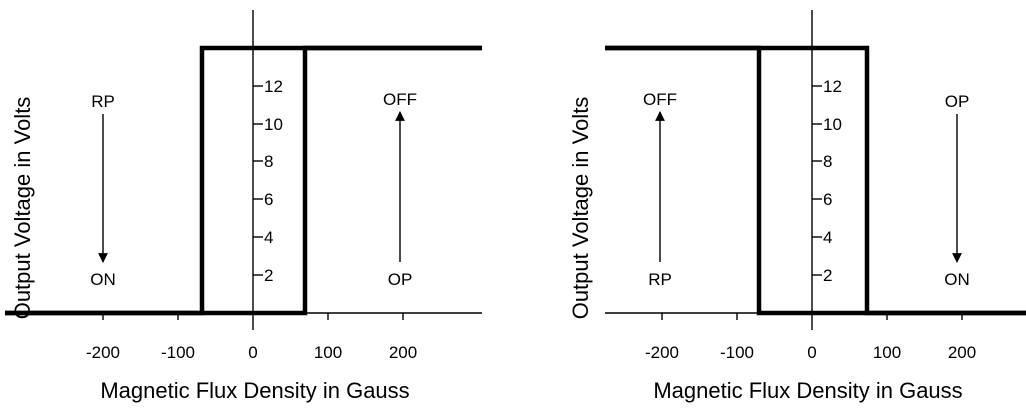 This screenshot has height=408, width=1026. I want to click on annotation-op-on: OP ON, so click(957, 190).